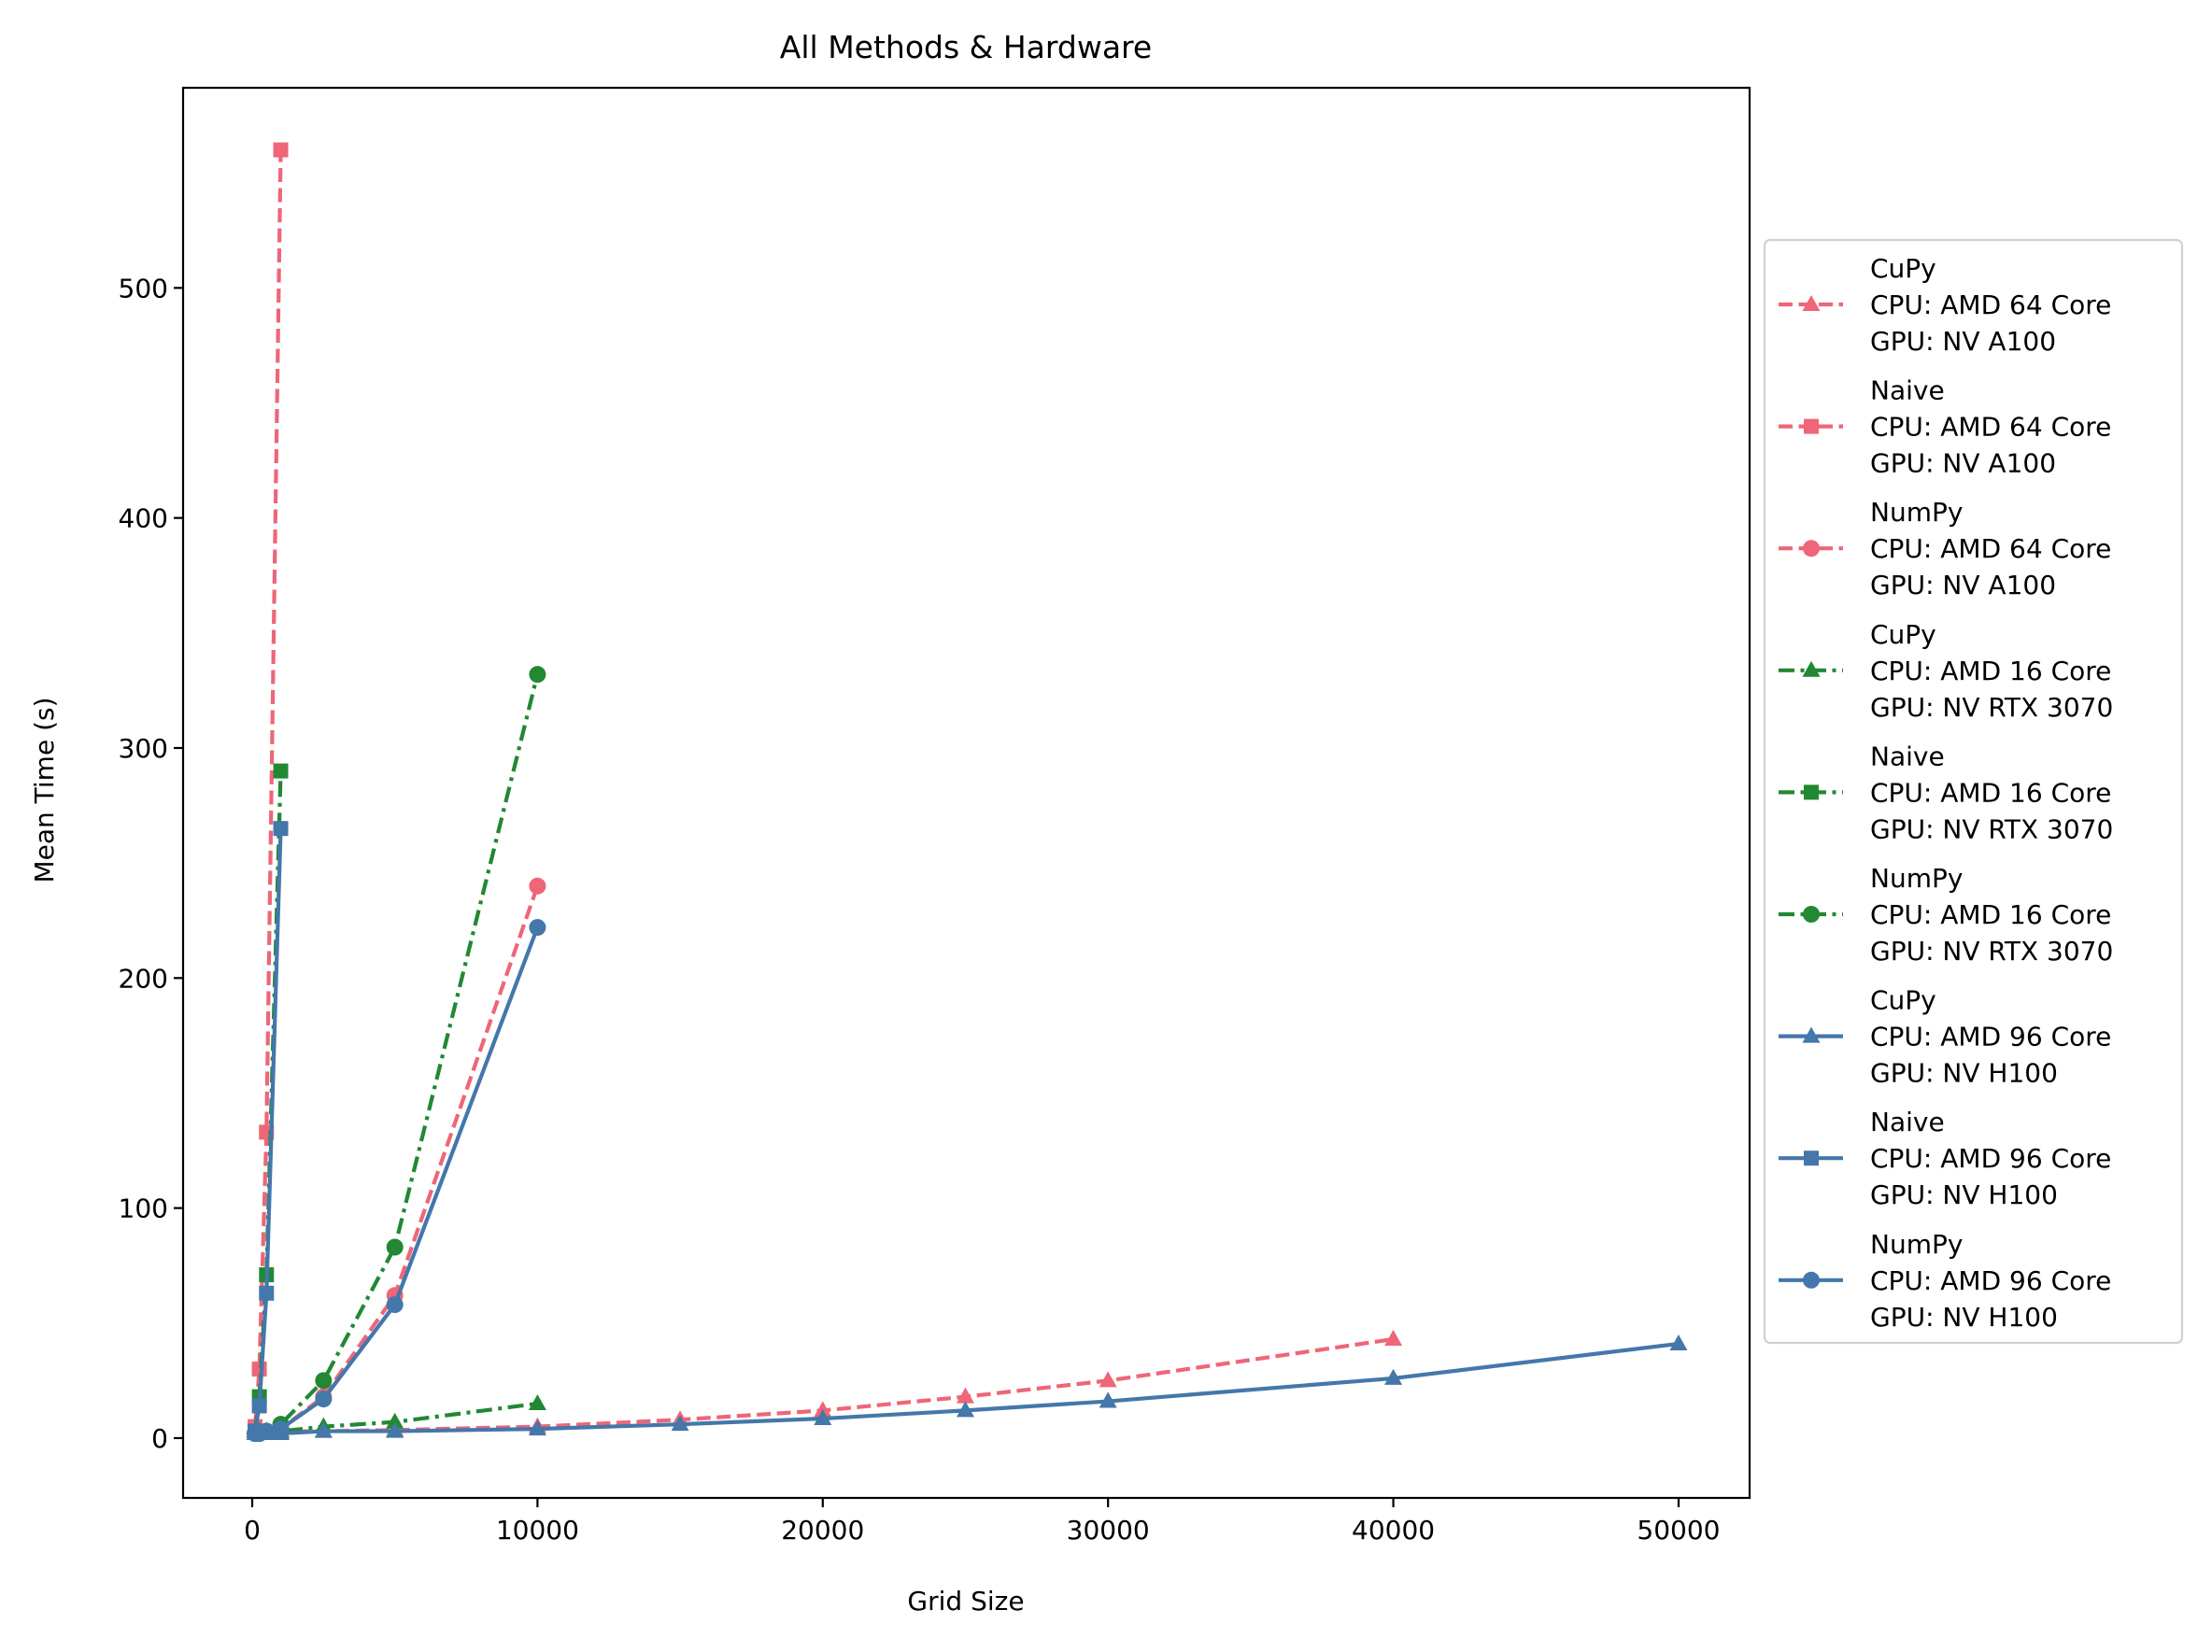  Describe the element at coordinates (143, 288) in the screenshot. I see `y-tick-label: 500` at that location.